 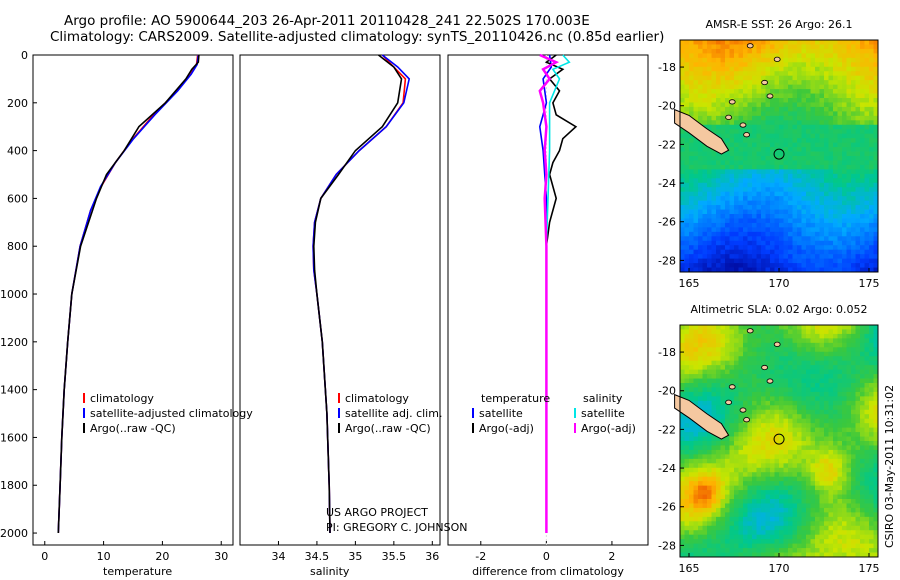 What do you see at coordinates (133, 428) in the screenshot?
I see `temperature-legend-entry: Argo(..raw -QC)` at bounding box center [133, 428].